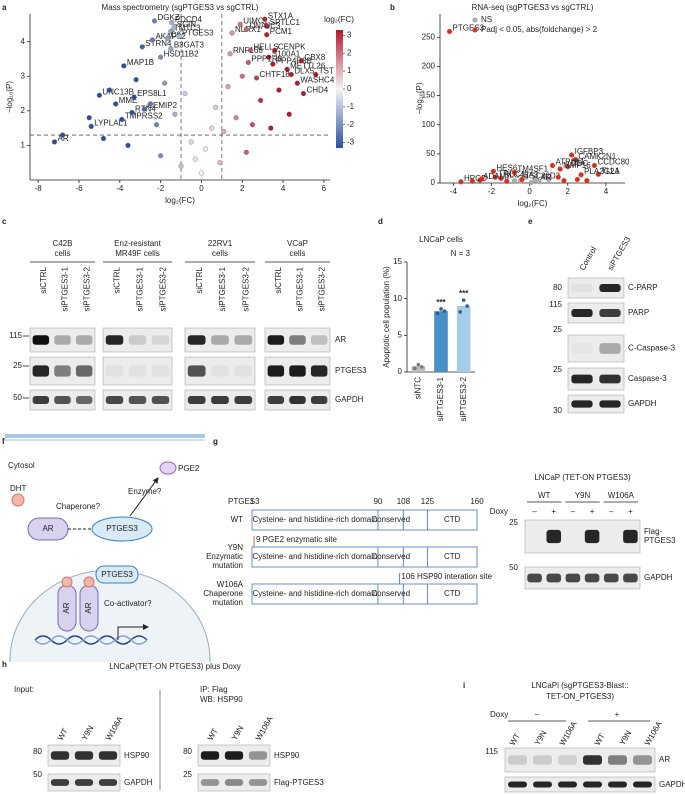 This screenshot has height=794, width=685. Describe the element at coordinates (214, 689) in the screenshot. I see `section-label: IP: Flag` at that location.